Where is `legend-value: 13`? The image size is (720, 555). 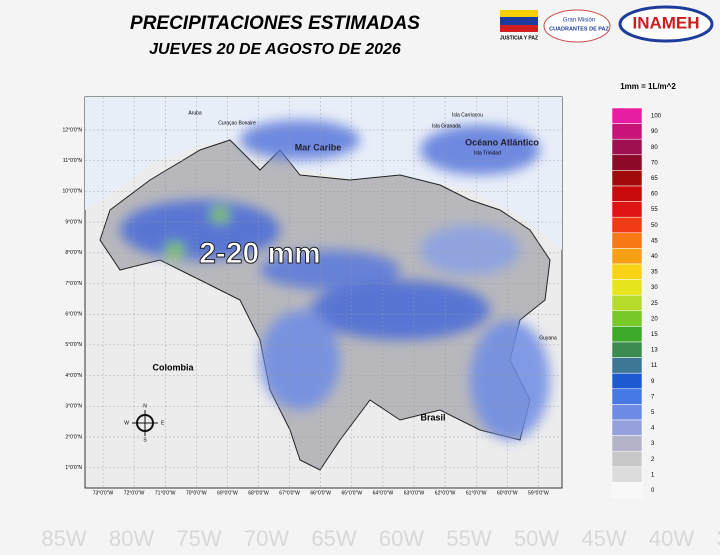 legend-value: 13 is located at coordinates (654, 351).